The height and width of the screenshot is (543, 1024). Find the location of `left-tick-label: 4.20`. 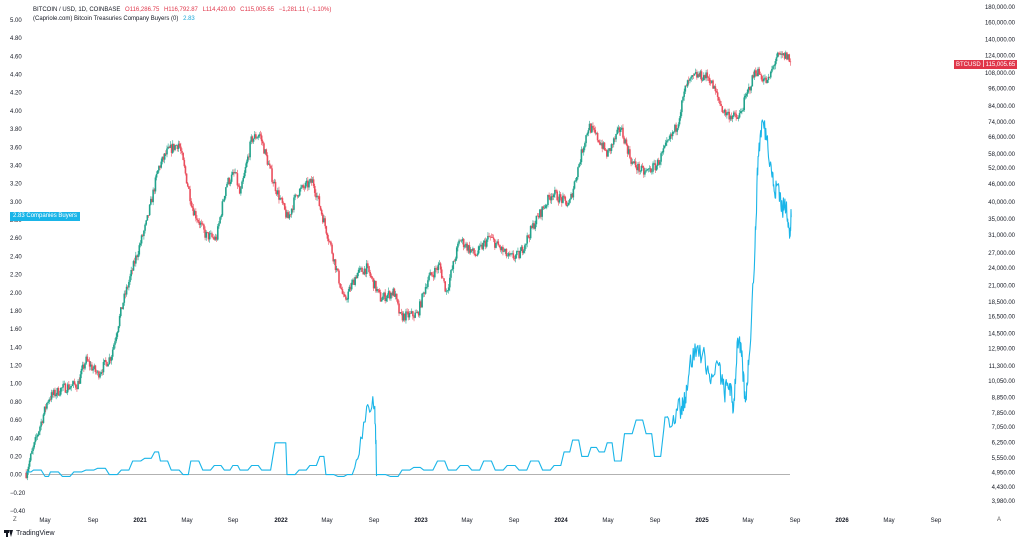

left-tick-label: 4.20 is located at coordinates (16, 94).